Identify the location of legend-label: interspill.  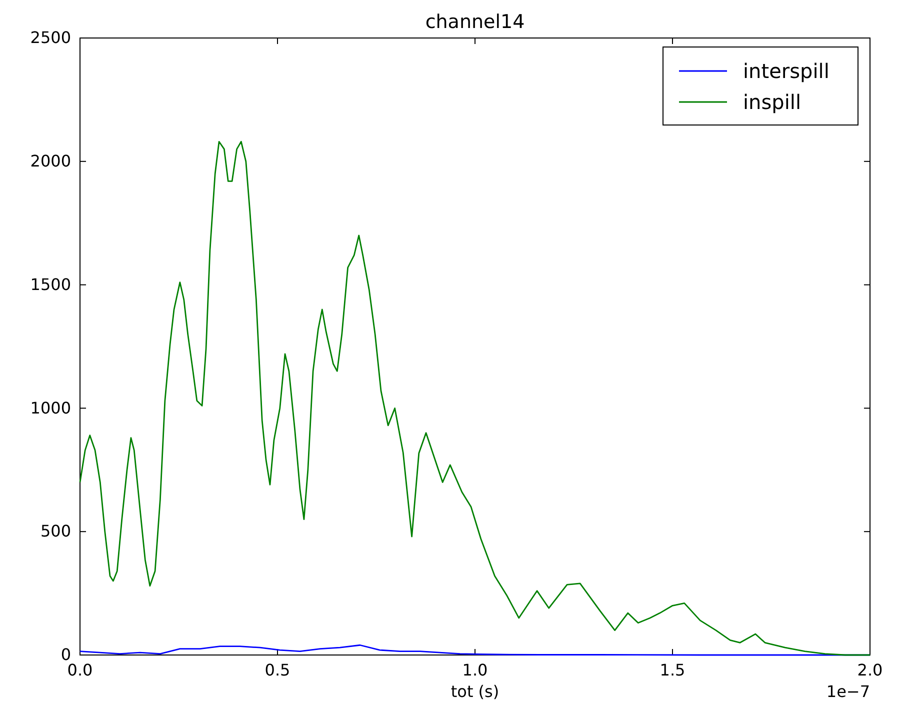
(786, 71).